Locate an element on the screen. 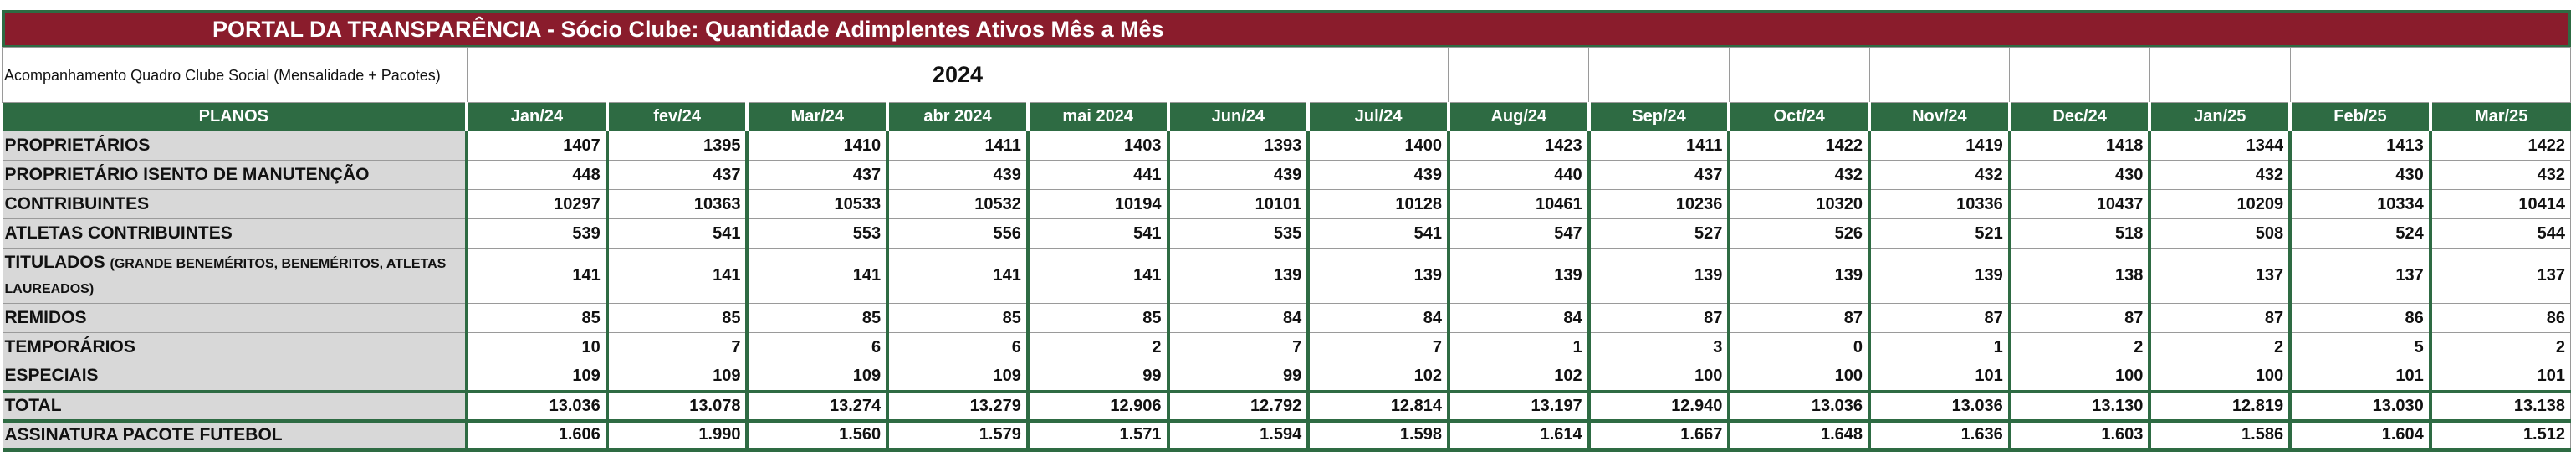  value-cell: 10236 is located at coordinates (1658, 204).